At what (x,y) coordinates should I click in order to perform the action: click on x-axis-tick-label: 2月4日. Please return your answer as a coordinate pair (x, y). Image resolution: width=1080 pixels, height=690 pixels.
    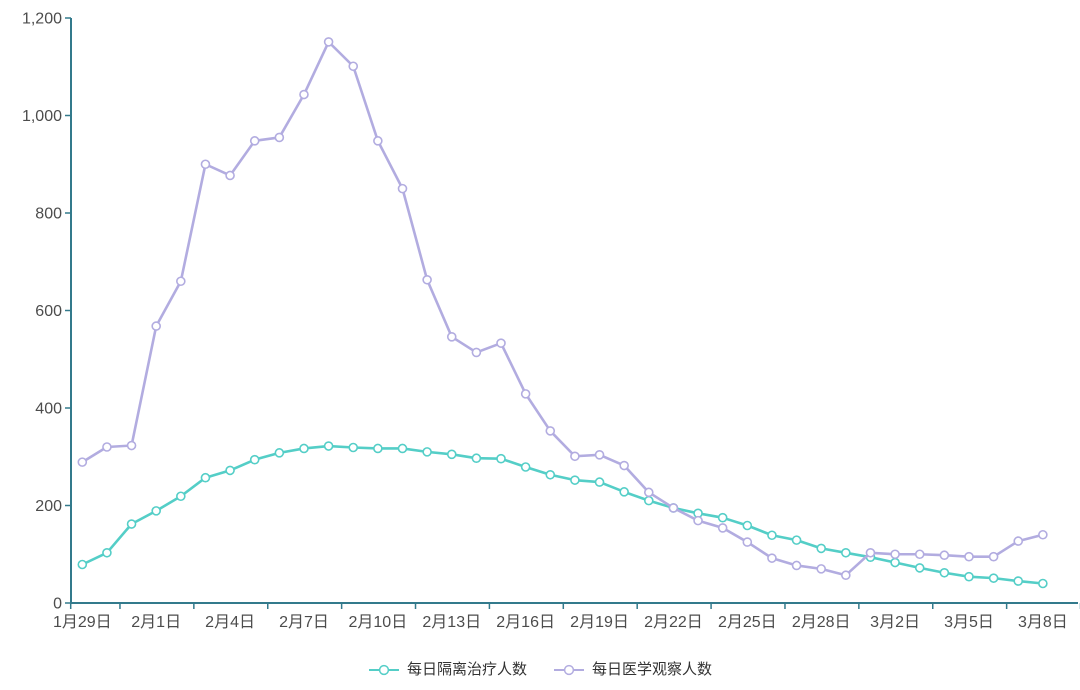
    Looking at the image, I should click on (230, 622).